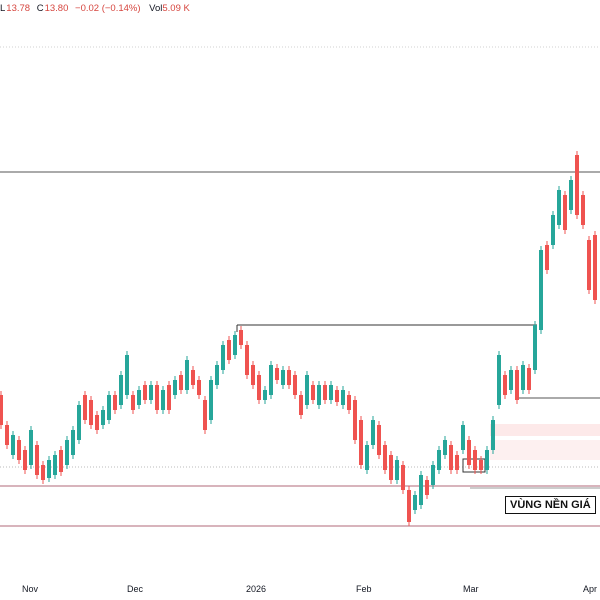 The width and height of the screenshot is (600, 600). What do you see at coordinates (471, 589) in the screenshot?
I see `x-tick-label: Mar` at bounding box center [471, 589].